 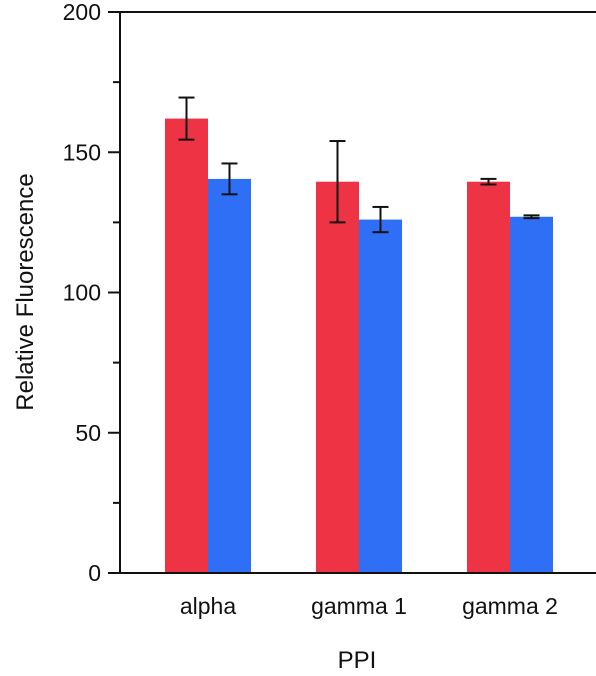 I want to click on y-tick-label: 50, so click(x=88, y=433).